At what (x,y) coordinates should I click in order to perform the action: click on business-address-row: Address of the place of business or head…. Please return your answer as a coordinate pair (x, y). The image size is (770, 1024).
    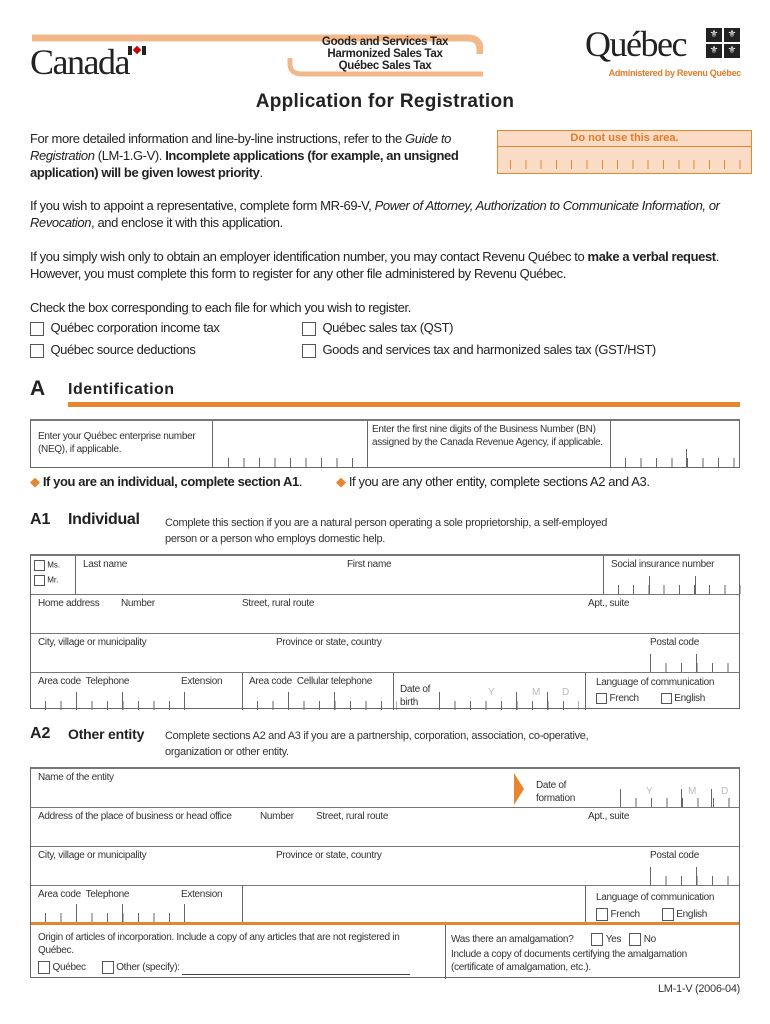
    Looking at the image, I should click on (385, 827).